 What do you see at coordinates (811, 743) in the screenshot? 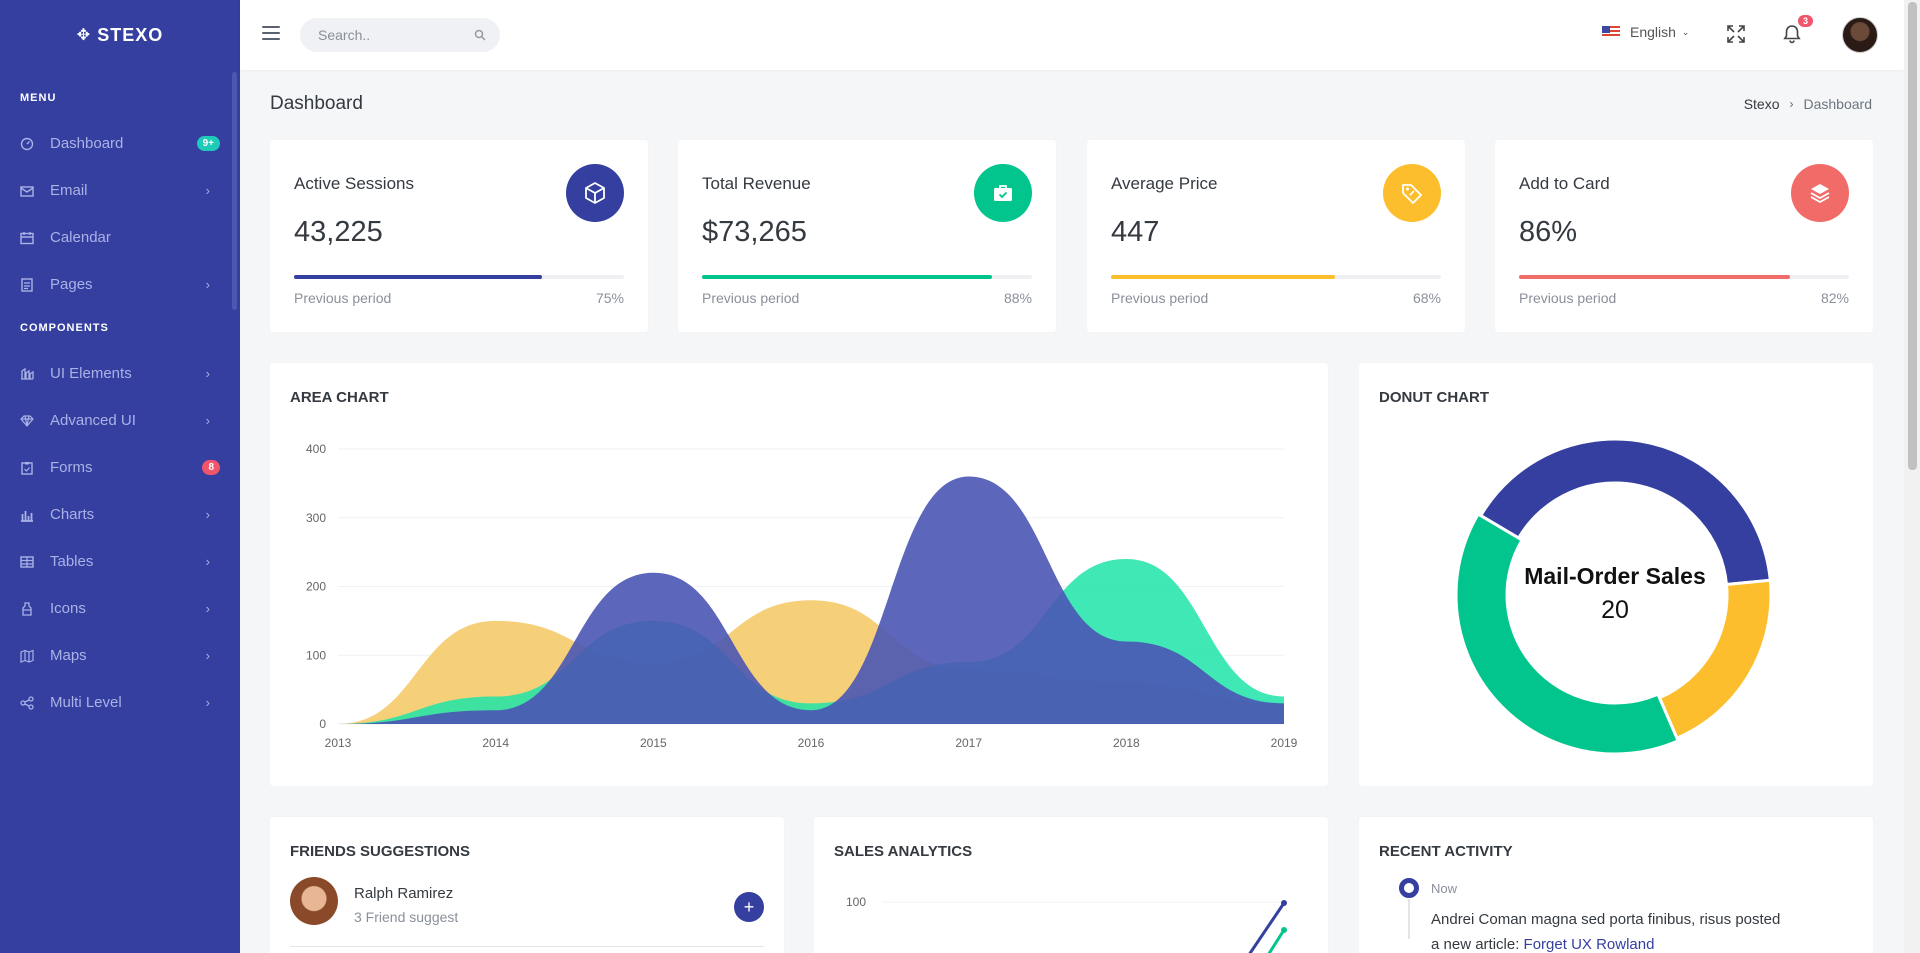
I see `x-tick-label: 2016` at bounding box center [811, 743].